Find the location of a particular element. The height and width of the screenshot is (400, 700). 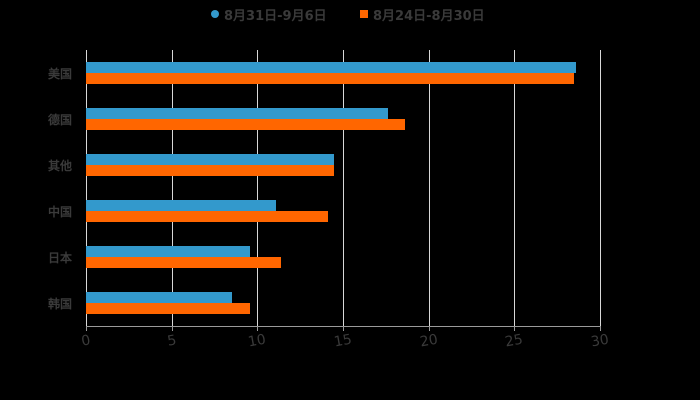

circle-marker-icon is located at coordinates (215, 14).